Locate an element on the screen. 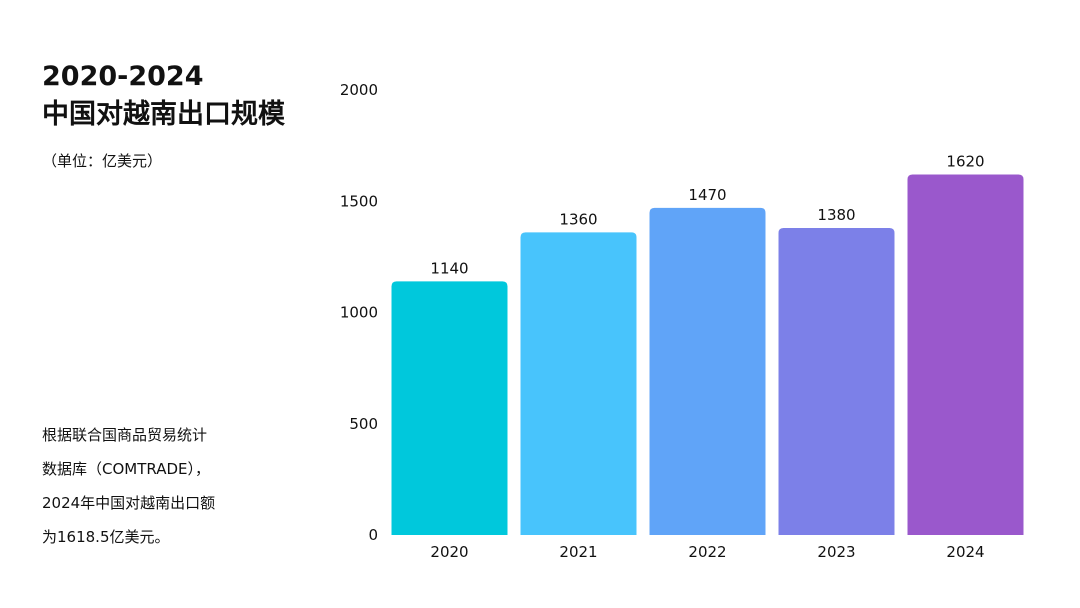 The image size is (1080, 608). y-tick-label: 0 is located at coordinates (373, 535).